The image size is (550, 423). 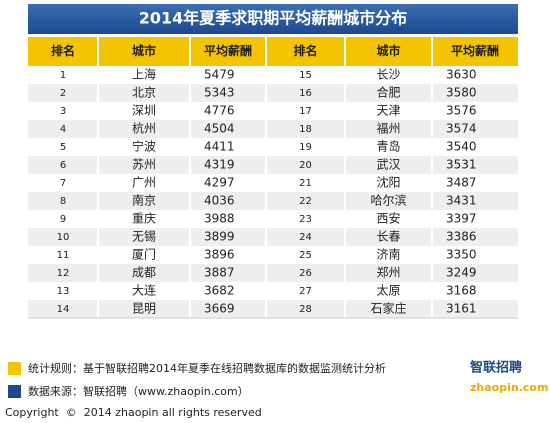 I want to click on cell: 19, so click(x=305, y=147).